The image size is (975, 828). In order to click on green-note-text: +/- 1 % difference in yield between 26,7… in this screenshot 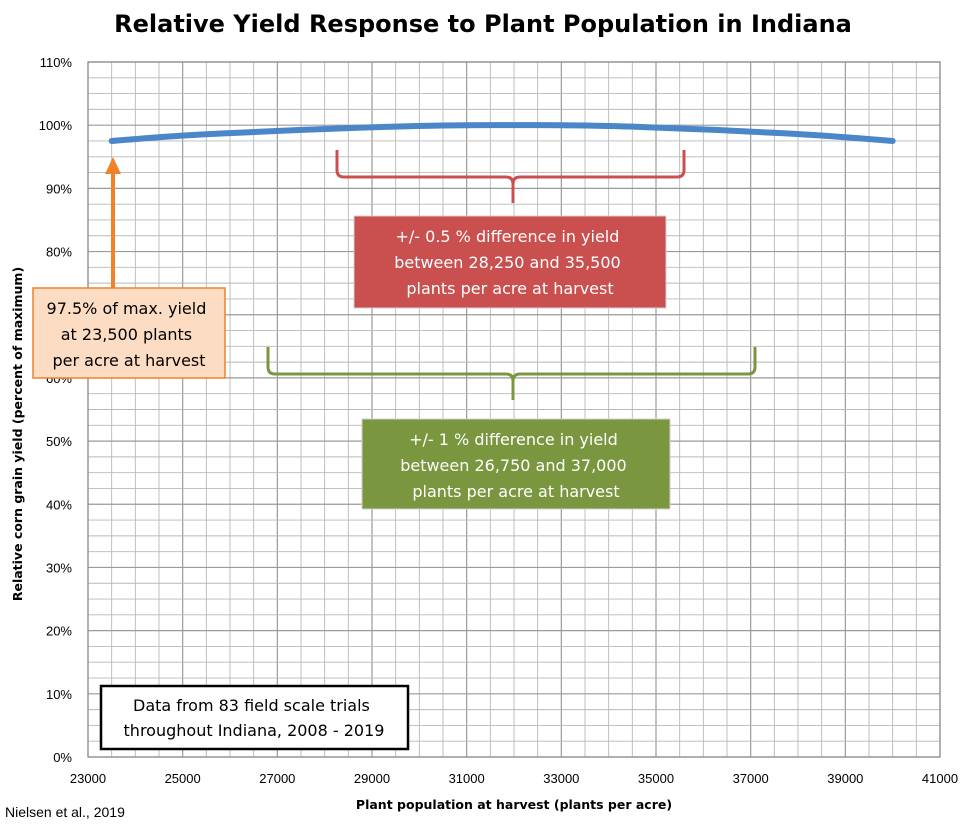, I will do `click(516, 465)`.